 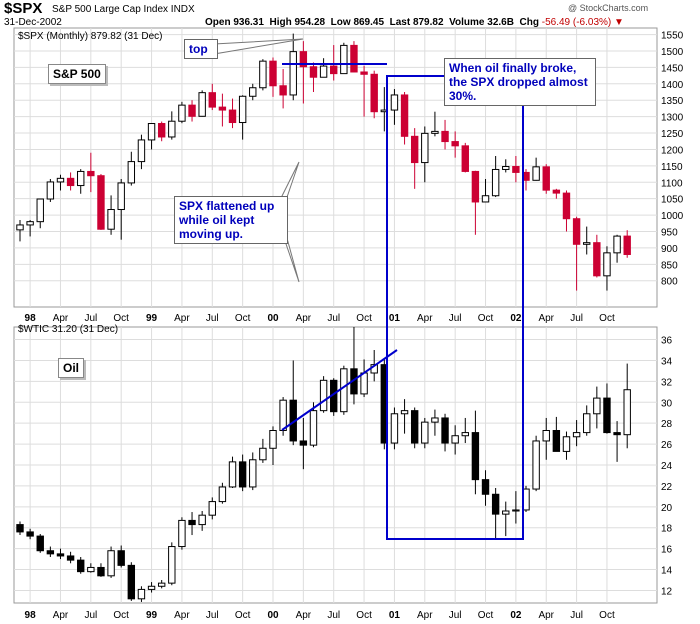 What do you see at coordinates (672, 134) in the screenshot?
I see `spx-y-tick-label: 1250` at bounding box center [672, 134].